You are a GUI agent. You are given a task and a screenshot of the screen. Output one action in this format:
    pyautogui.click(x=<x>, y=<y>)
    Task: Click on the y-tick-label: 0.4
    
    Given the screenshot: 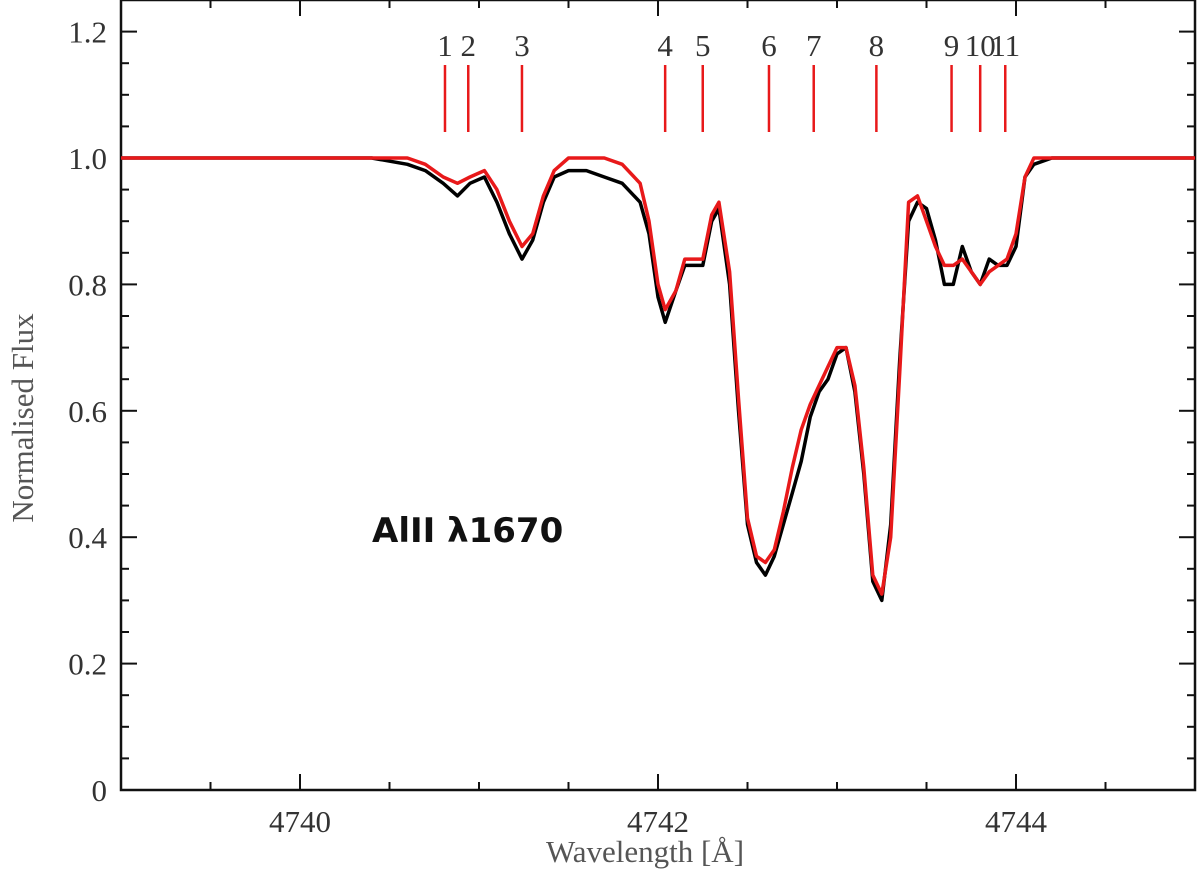 What is the action you would take?
    pyautogui.click(x=87, y=537)
    